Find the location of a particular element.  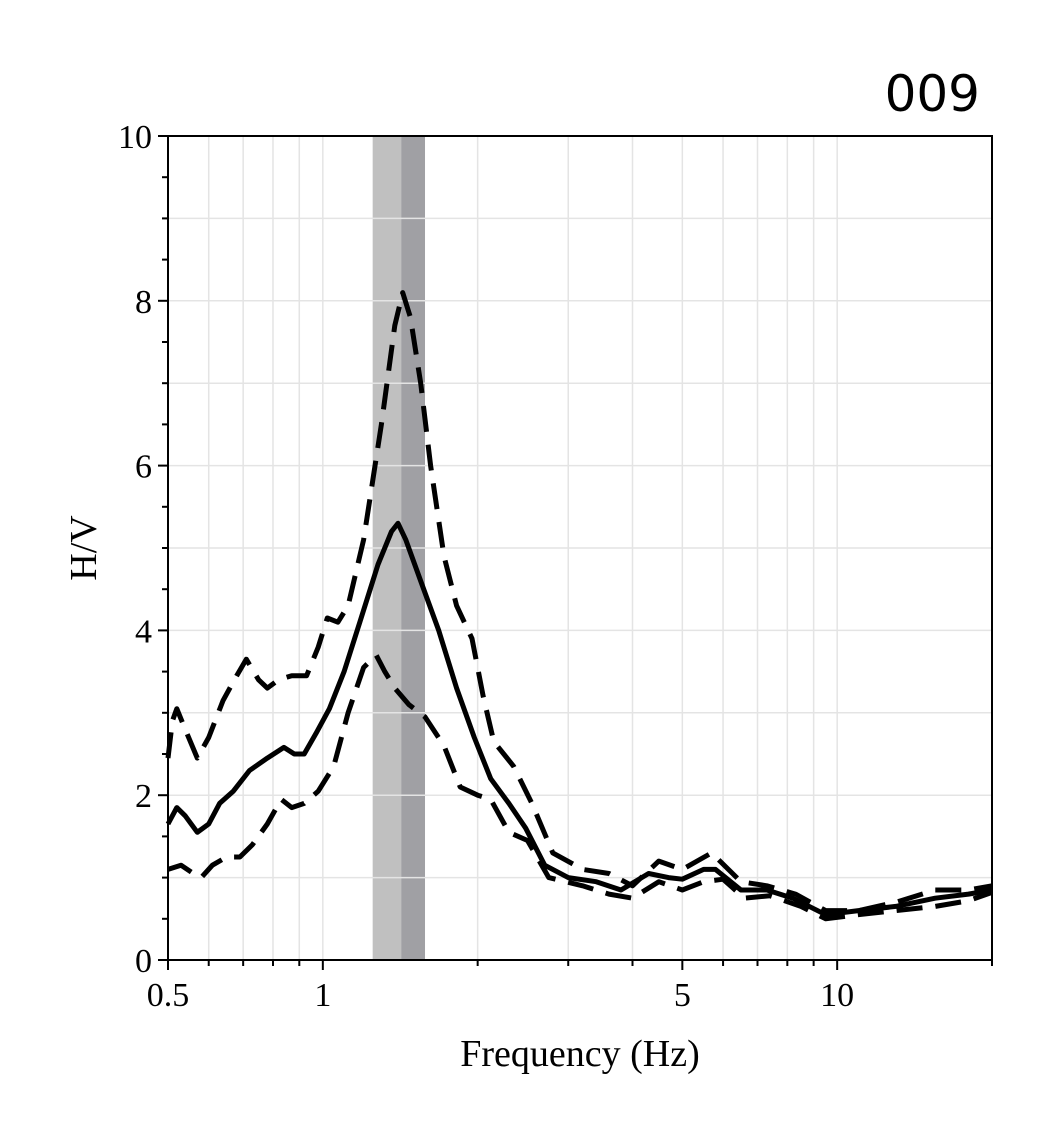

y-tick-label: 8 is located at coordinates (143, 302).